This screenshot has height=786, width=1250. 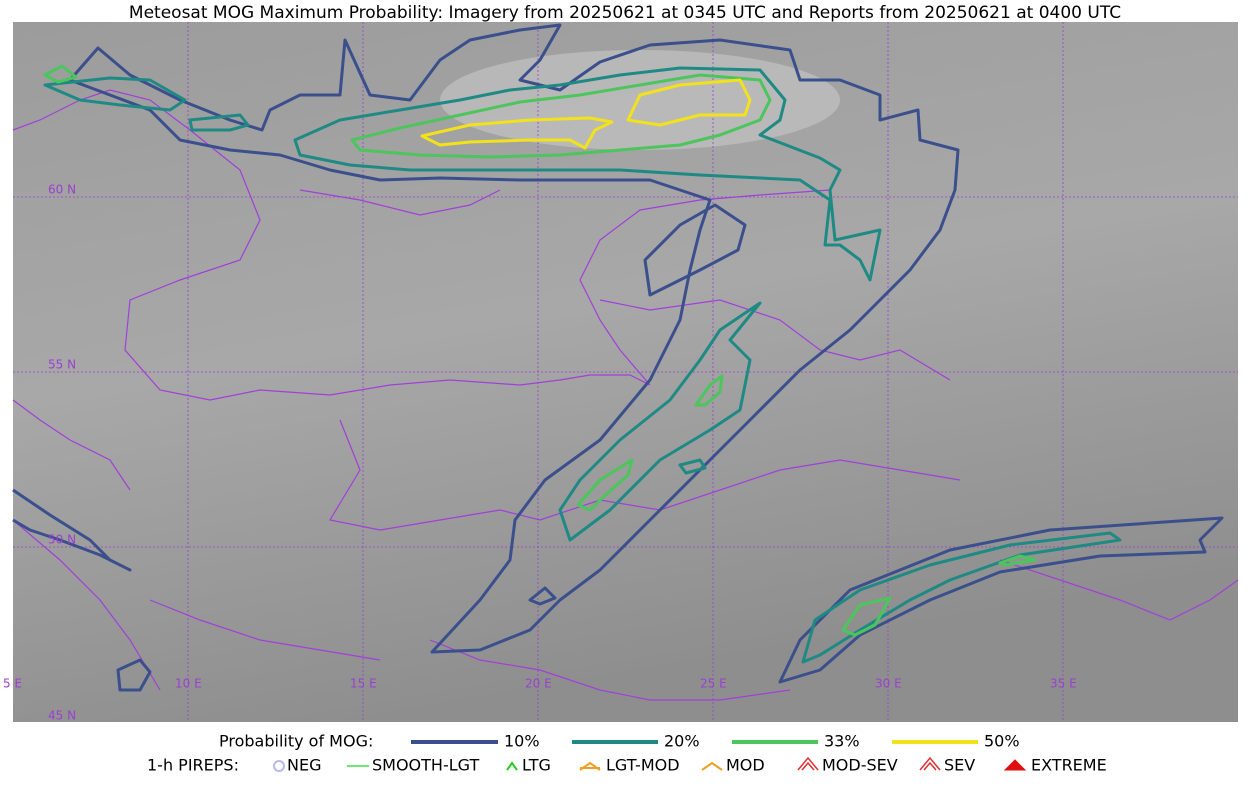 What do you see at coordinates (713, 684) in the screenshot?
I see `lon-label: 25 E` at bounding box center [713, 684].